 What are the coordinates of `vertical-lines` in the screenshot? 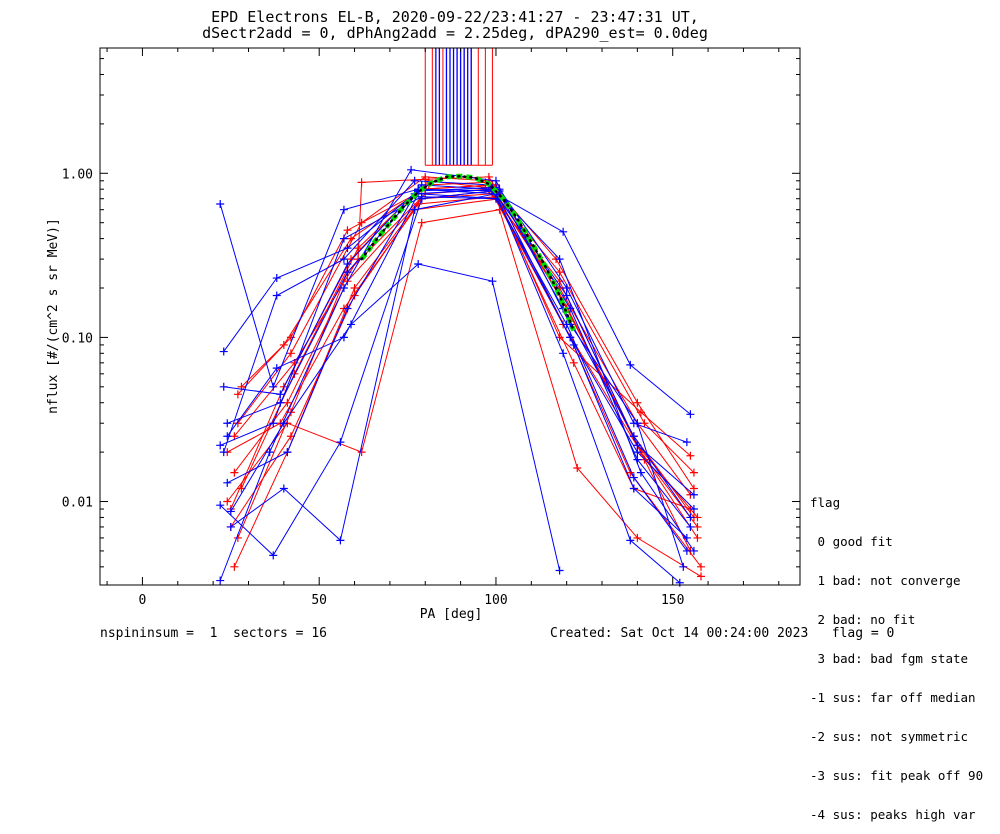 It's located at (458, 107).